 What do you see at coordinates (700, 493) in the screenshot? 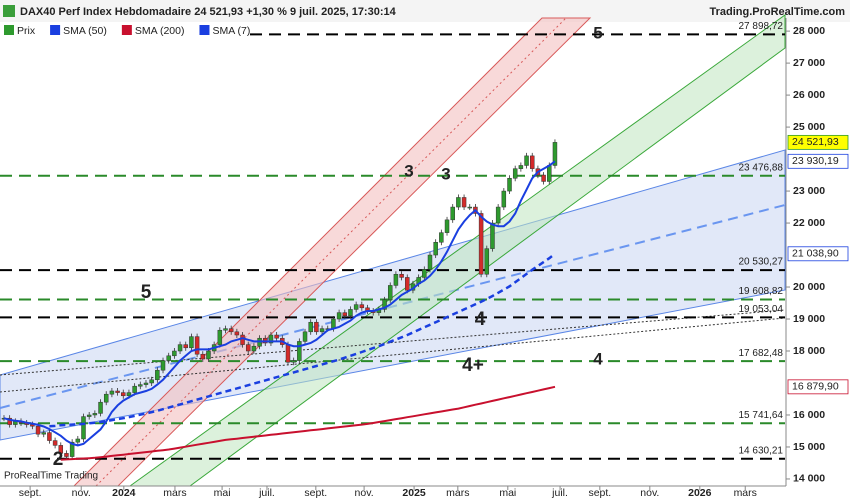
I see `x-tick-label: 2026` at bounding box center [700, 493].